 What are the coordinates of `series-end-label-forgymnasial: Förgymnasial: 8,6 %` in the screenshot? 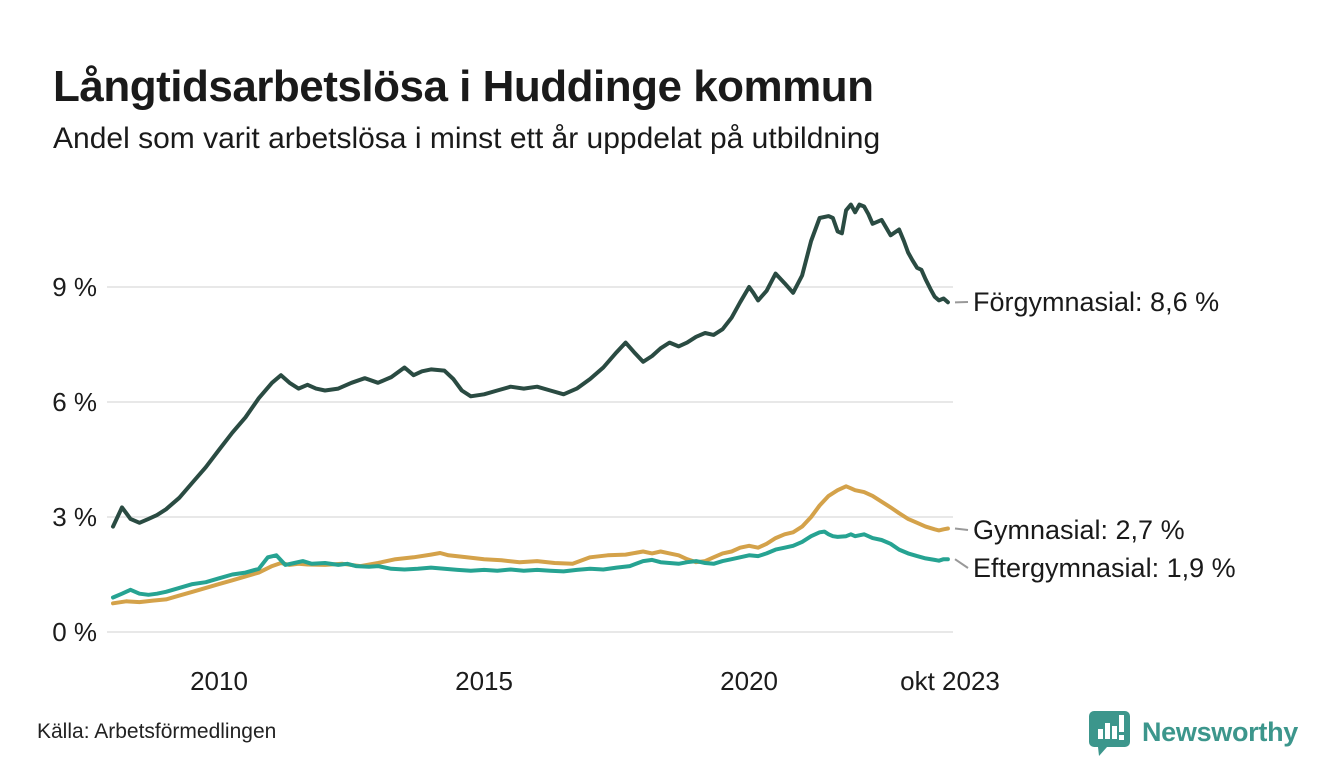 It's located at (1096, 302).